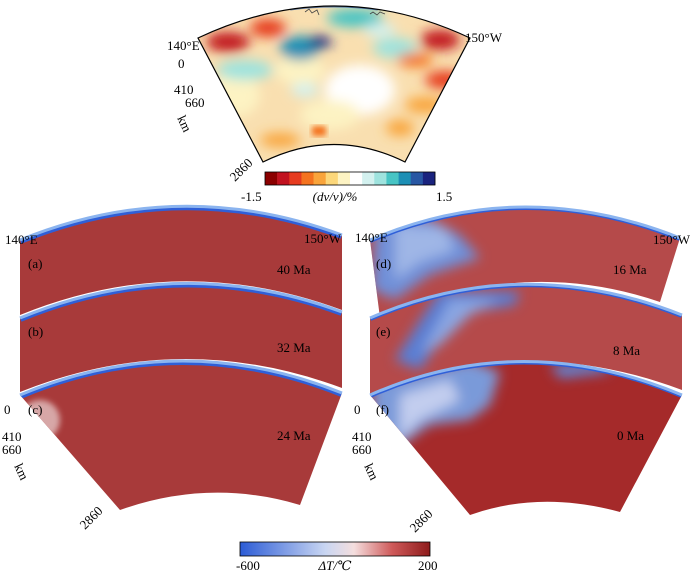 This screenshot has width=700, height=575. Describe the element at coordinates (7, 409) in the screenshot. I see `left-depth-0: 0` at that location.